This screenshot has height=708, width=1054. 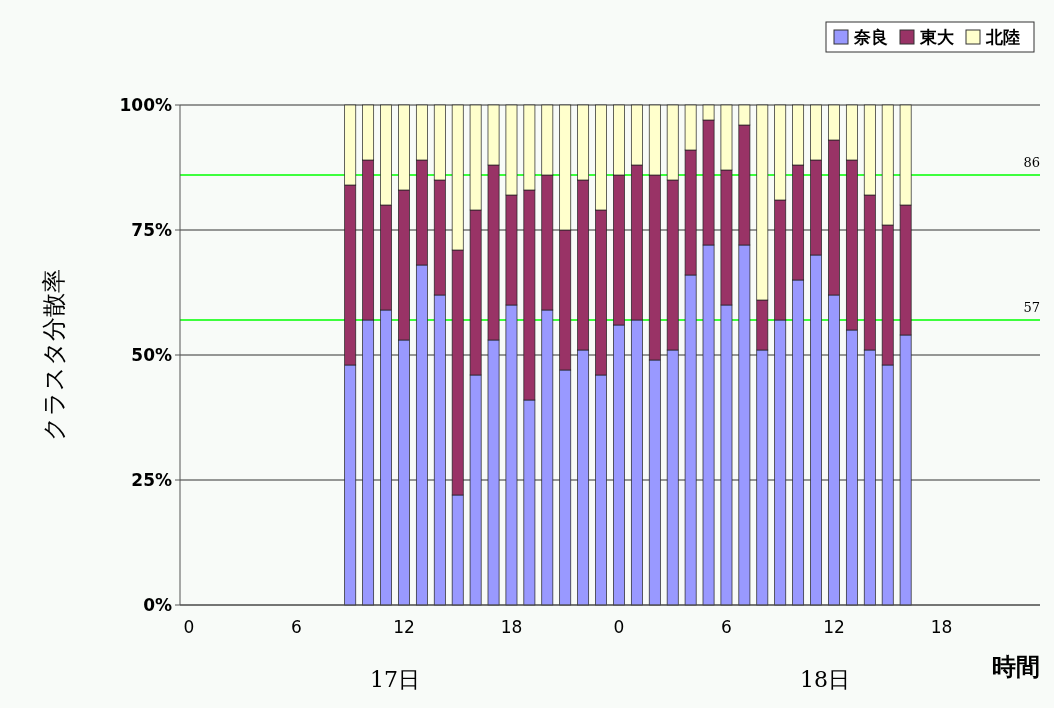 I want to click on legend-label: 東大, so click(x=937, y=36).